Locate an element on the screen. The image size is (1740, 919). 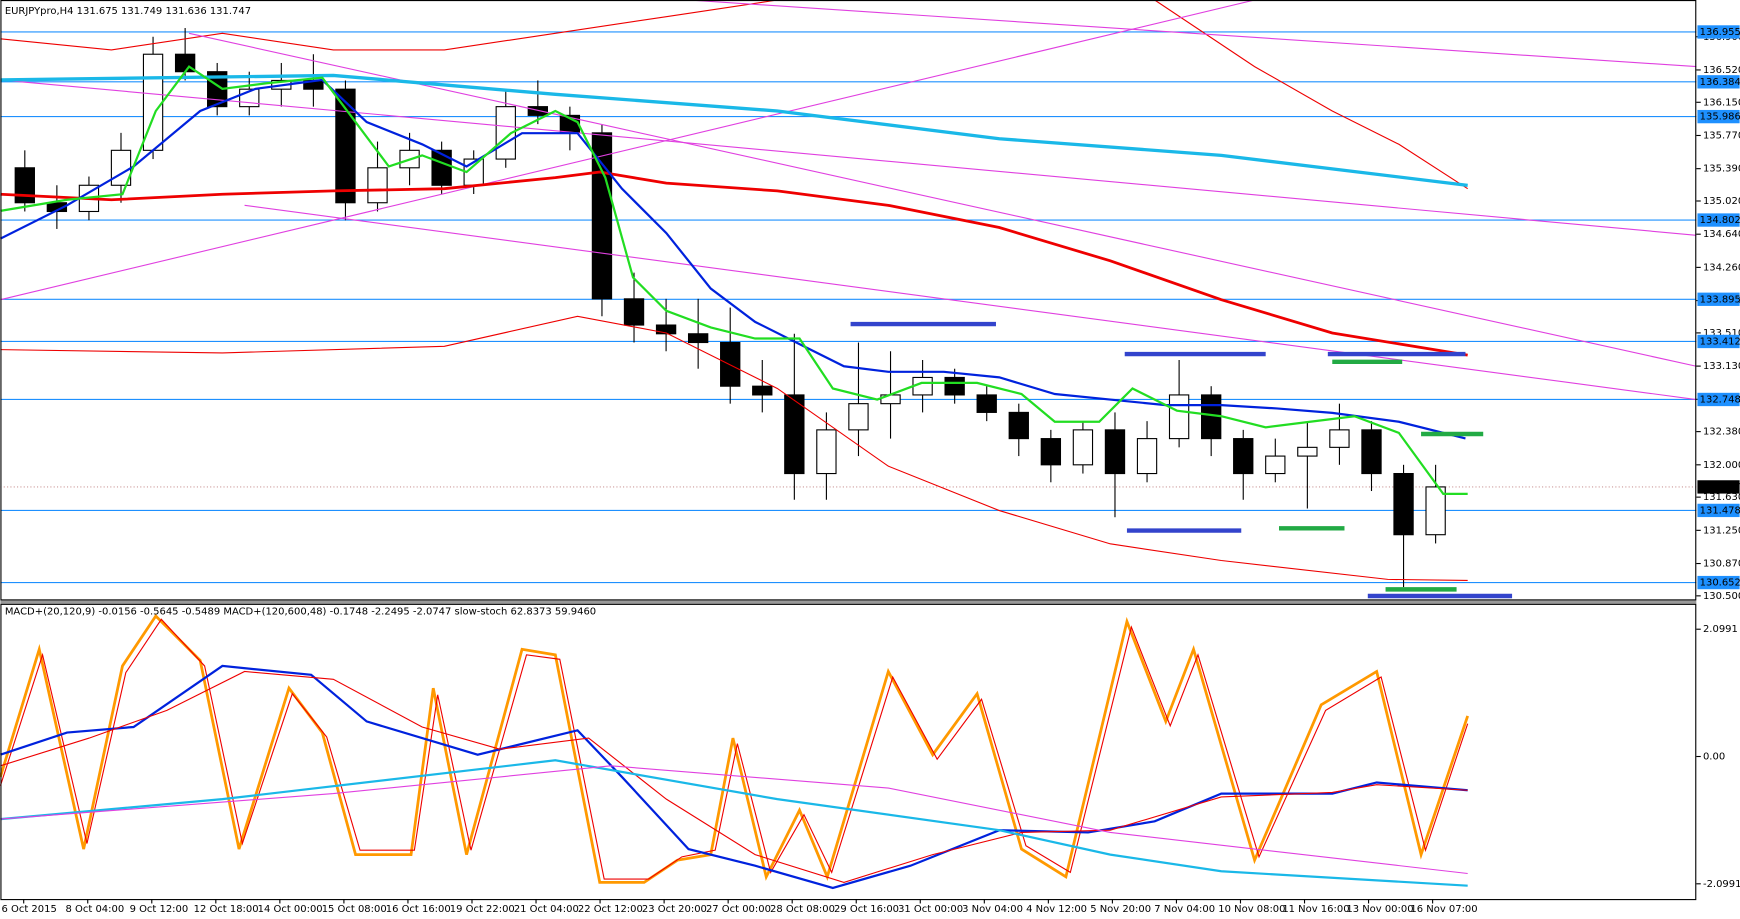
level-label: 134.802 is located at coordinates (1720, 220).